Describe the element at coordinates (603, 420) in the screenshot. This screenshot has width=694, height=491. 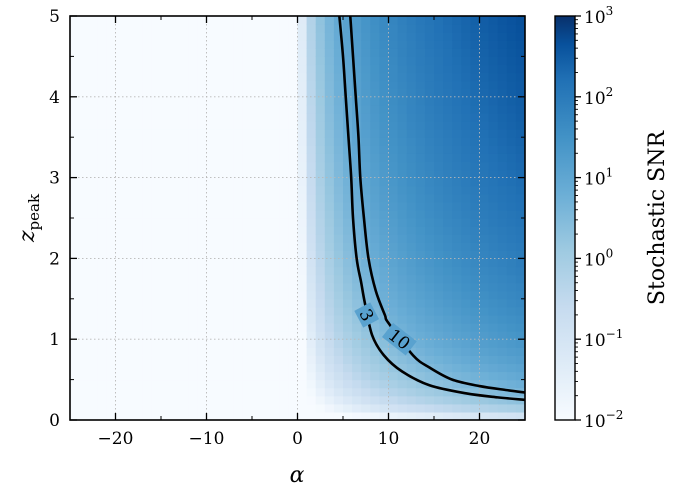
I see `colorbar-tick-label: 10−2` at that location.